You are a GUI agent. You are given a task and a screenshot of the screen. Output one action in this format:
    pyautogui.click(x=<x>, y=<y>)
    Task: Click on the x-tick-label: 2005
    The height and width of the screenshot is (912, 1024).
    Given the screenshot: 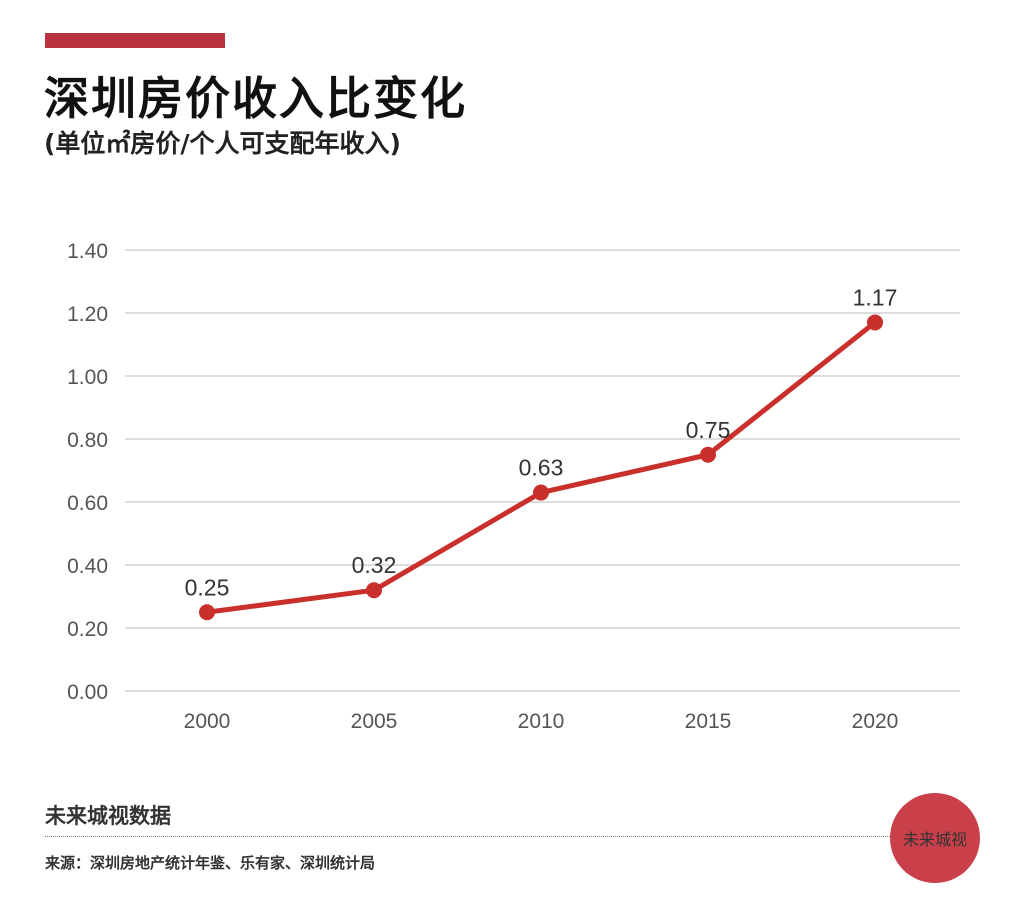 What is the action you would take?
    pyautogui.click(x=374, y=721)
    